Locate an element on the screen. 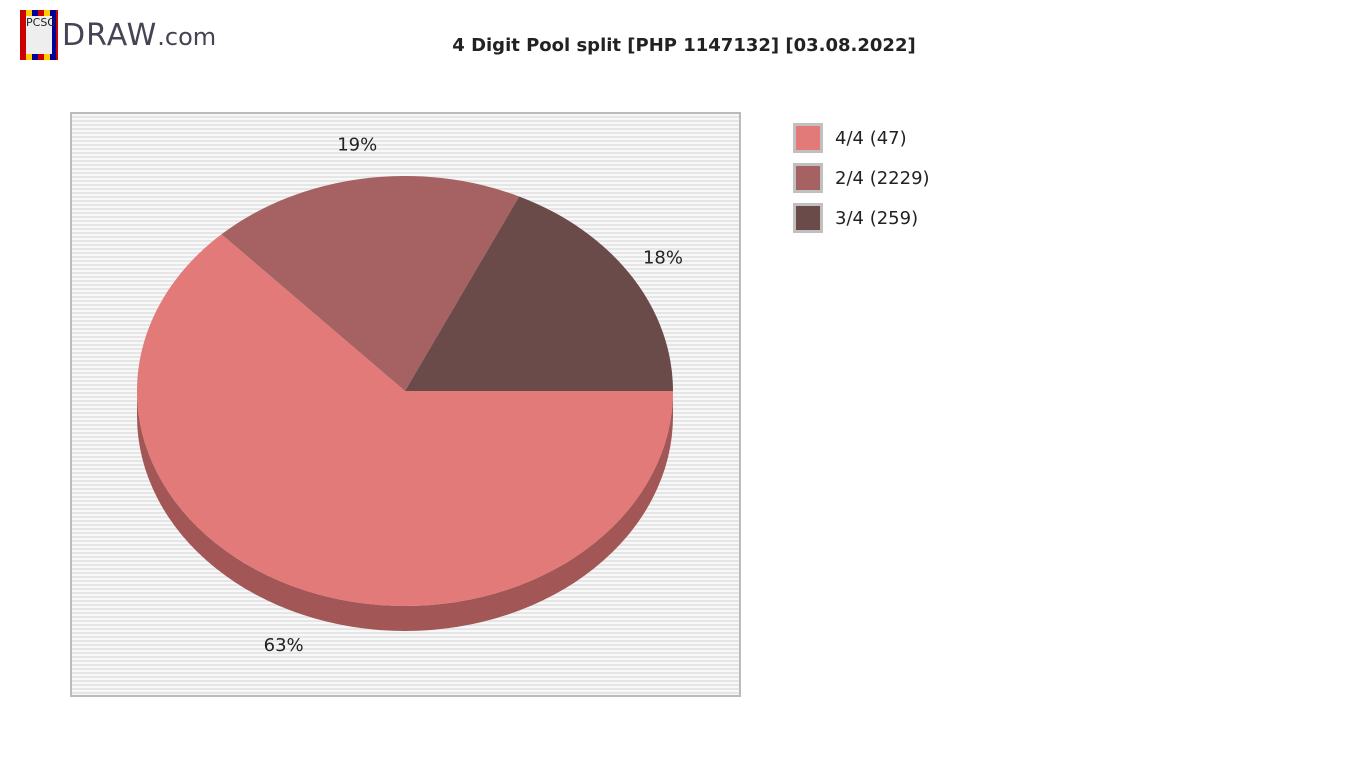 The image size is (1366, 768). legend-label: 4/4 (47) is located at coordinates (871, 138).